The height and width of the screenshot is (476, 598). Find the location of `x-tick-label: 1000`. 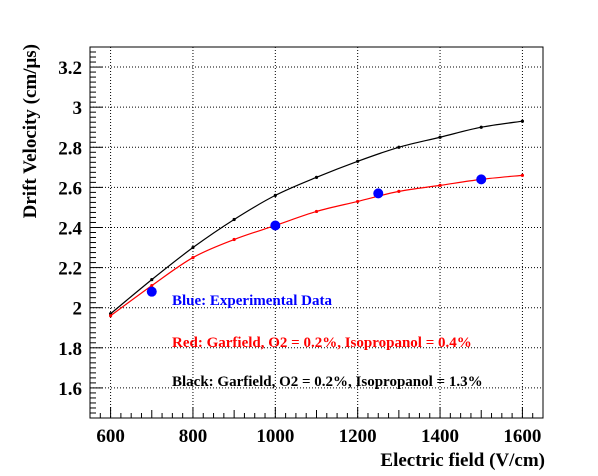

x-tick-label: 1000 is located at coordinates (275, 436).